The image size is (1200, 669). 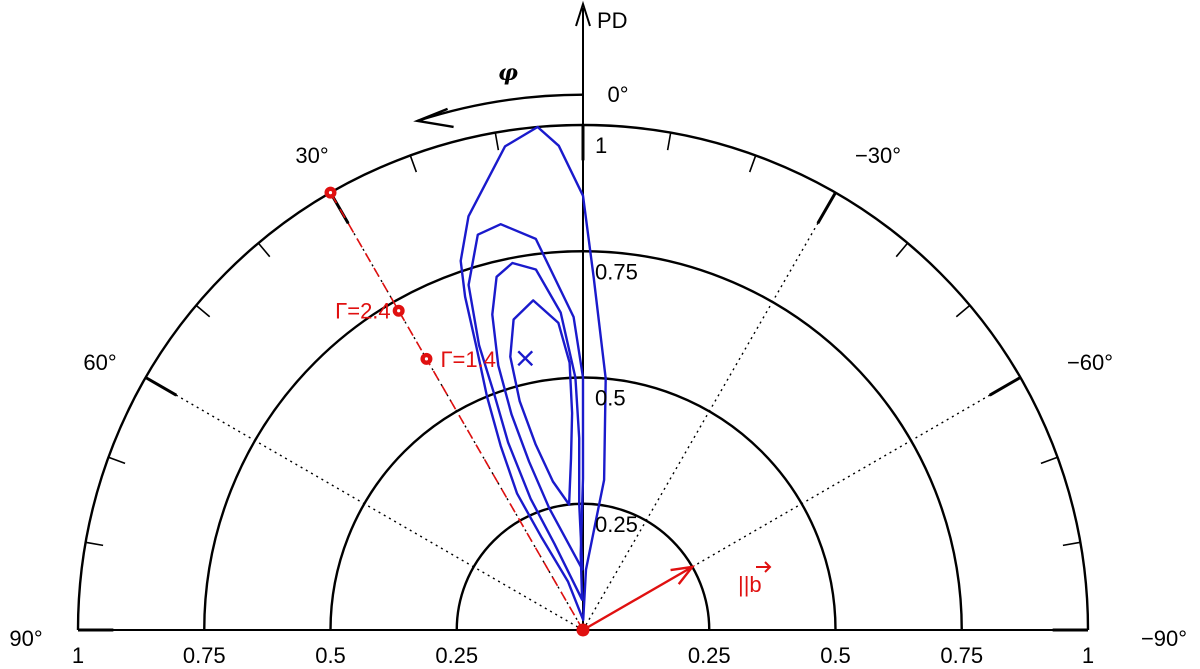 I want to click on angle-label--90: −90°, so click(x=1164, y=638).